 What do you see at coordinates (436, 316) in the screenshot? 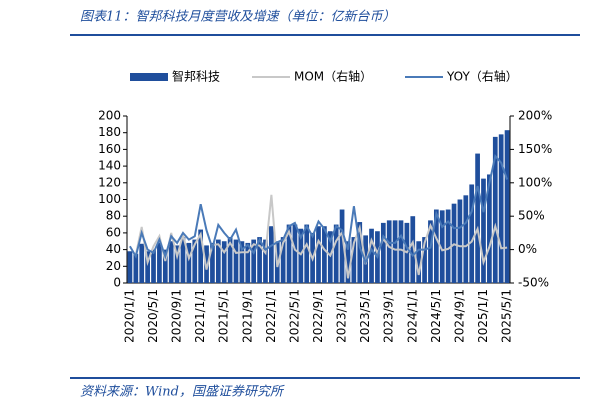
I see `x-tick-label: 2024/5/1` at bounding box center [436, 316].